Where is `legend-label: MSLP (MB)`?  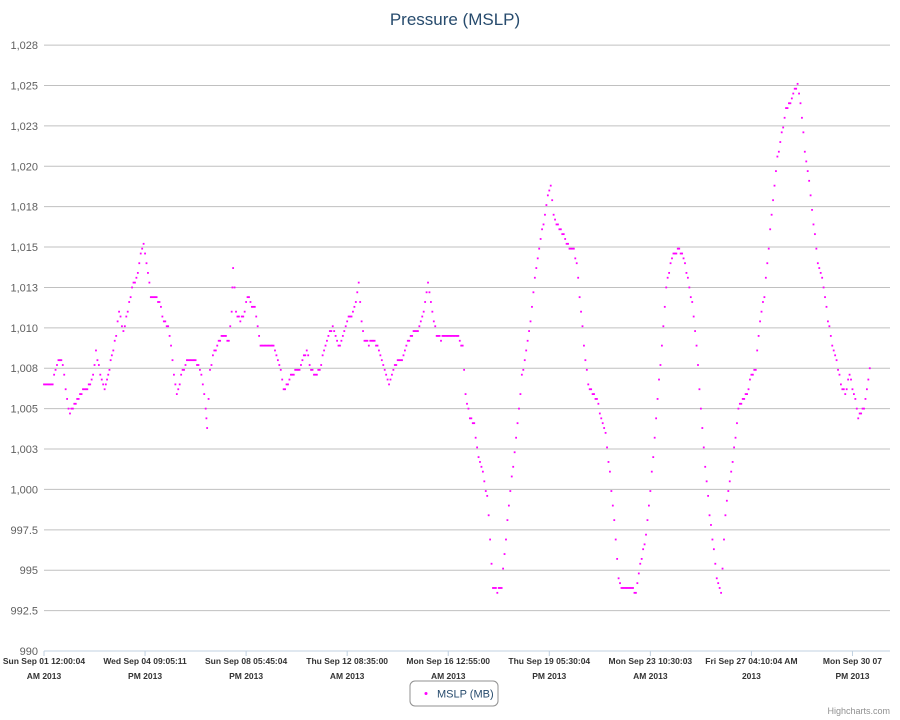 legend-label: MSLP (MB) is located at coordinates (465, 695).